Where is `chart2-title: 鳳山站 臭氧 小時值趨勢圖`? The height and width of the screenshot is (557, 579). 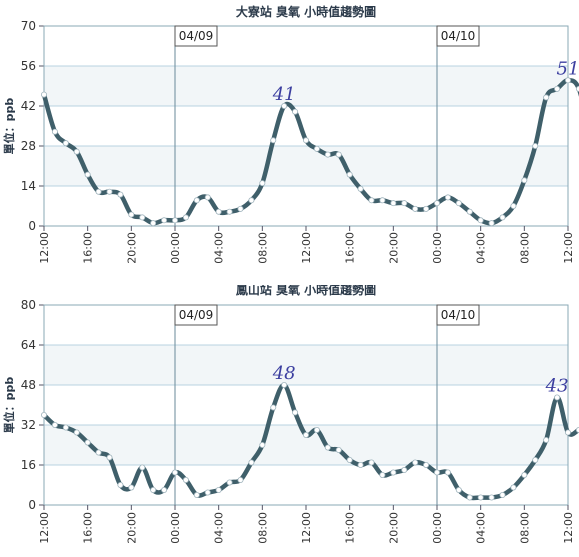
chart2-title: 鳳山站 臭氧 小時值趨勢圖 is located at coordinates (306, 291).